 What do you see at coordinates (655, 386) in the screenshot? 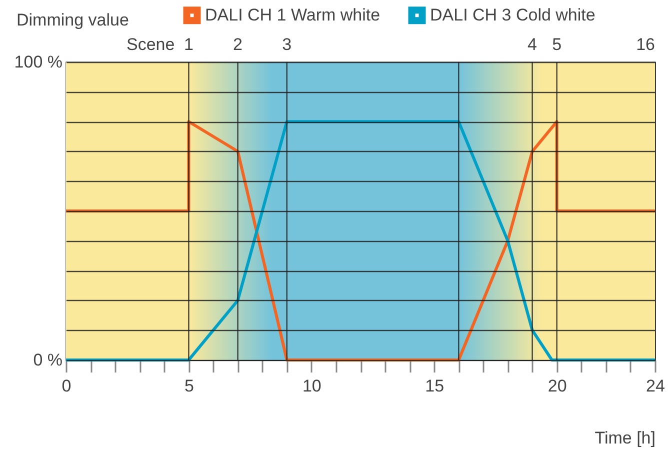
I see `x-tick-label: 24` at bounding box center [655, 386].